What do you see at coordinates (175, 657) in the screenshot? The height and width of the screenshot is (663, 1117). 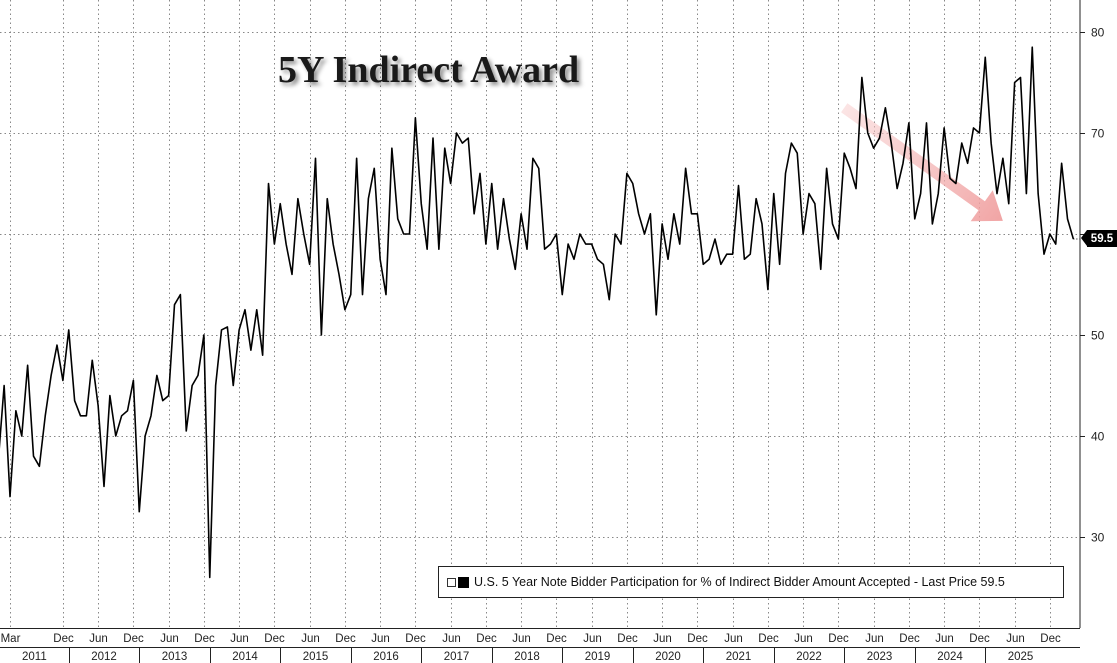 I see `year-label: 2013` at bounding box center [175, 657].